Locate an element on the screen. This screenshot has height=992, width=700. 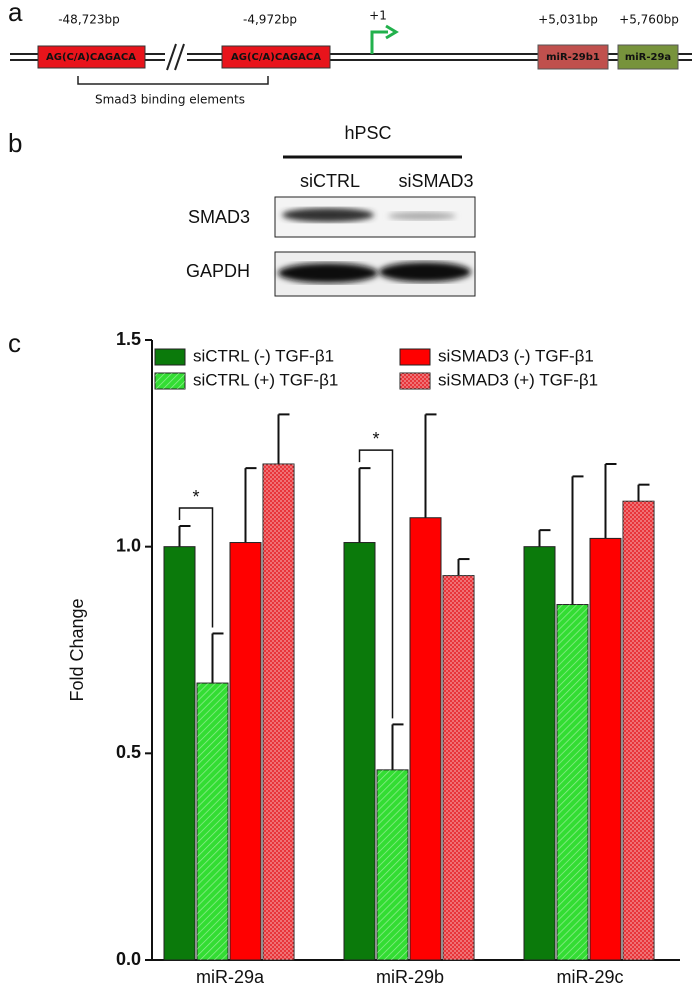
legend-label: siSMAD3 (-) TGF-β1 is located at coordinates (516, 355).